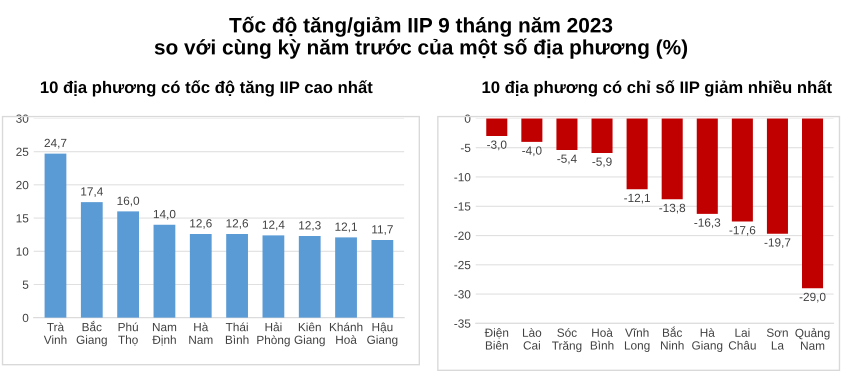 The height and width of the screenshot is (376, 842). What do you see at coordinates (237, 333) in the screenshot?
I see `x-tick-label: Thái Bình` at bounding box center [237, 333].